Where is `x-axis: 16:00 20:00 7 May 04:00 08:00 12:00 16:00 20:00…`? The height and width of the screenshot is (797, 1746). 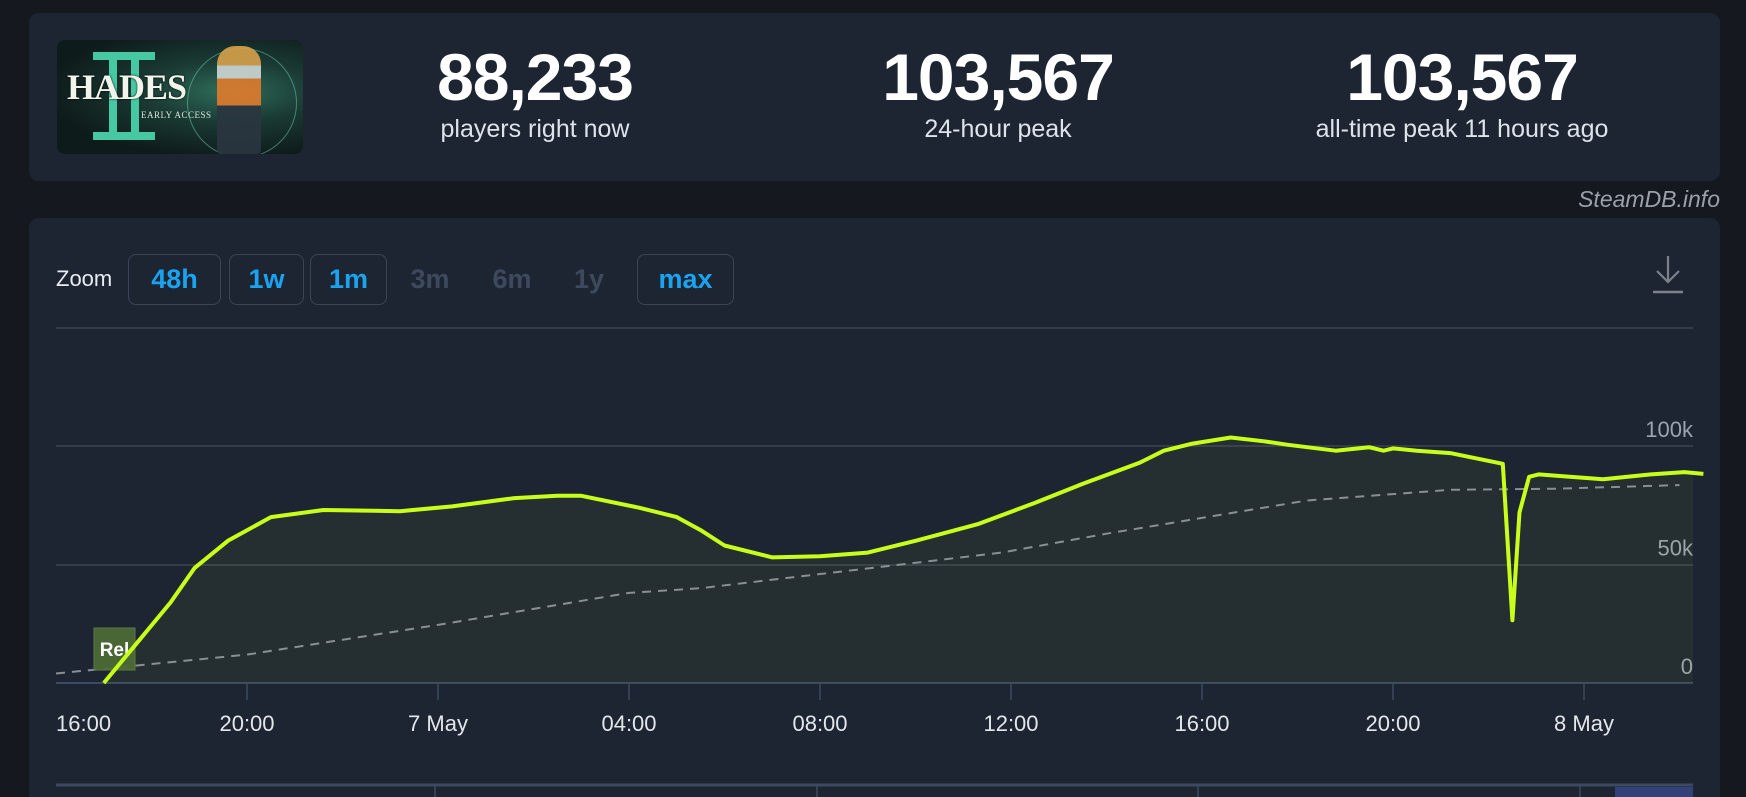
x-axis: 16:00 20:00 7 May 04:00 08:00 12:00 16:00 20:00… is located at coordinates (835, 709).